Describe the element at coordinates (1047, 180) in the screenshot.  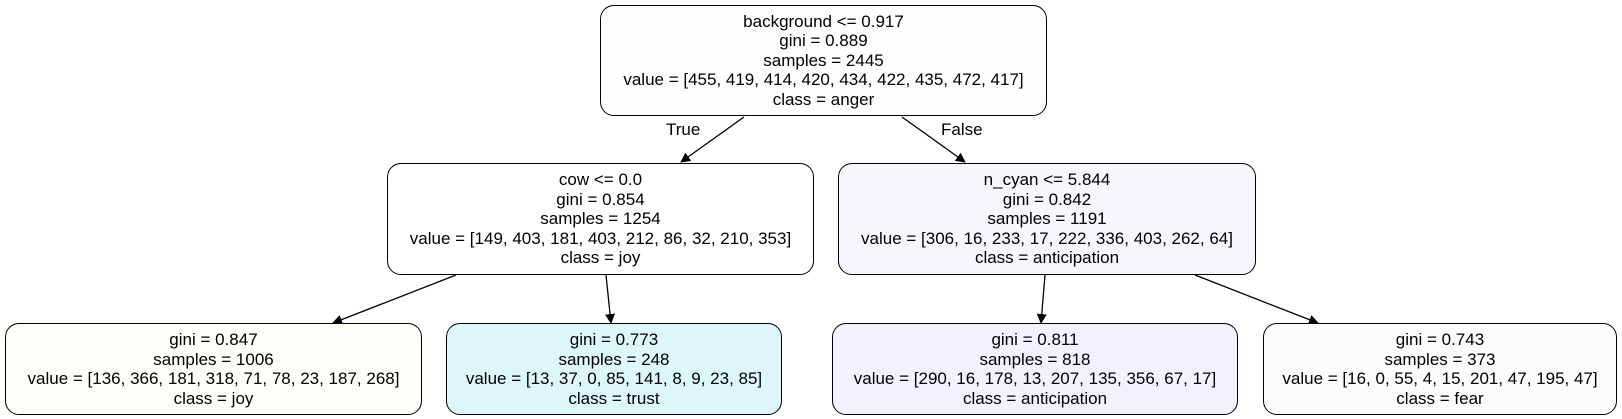
I see `node-split: n_cyan <= 5.844` at that location.